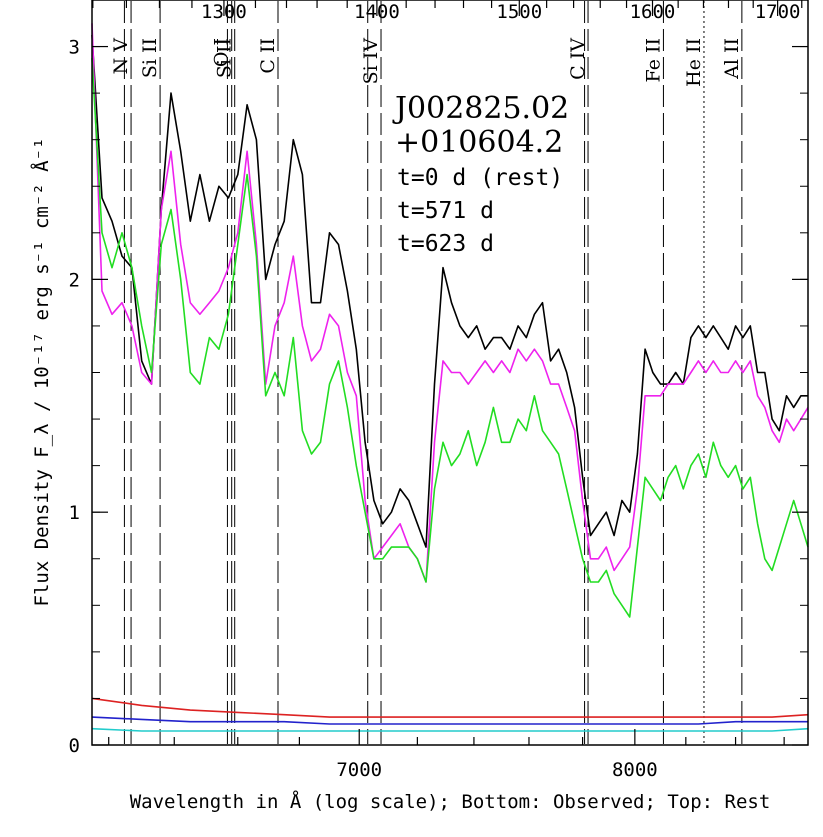 The width and height of the screenshot is (823, 837). Describe the element at coordinates (224, 12) in the screenshot. I see `rest-tick-label: 1300` at that location.